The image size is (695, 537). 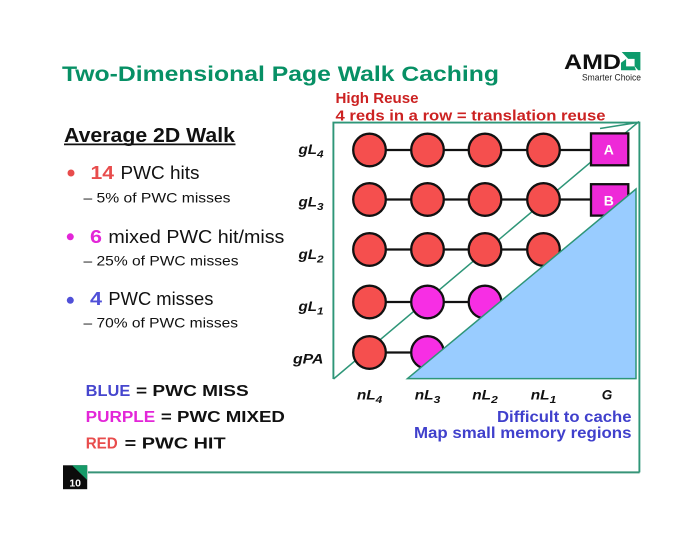 What do you see at coordinates (609, 200) in the screenshot?
I see `svg-text: B` at bounding box center [609, 200].